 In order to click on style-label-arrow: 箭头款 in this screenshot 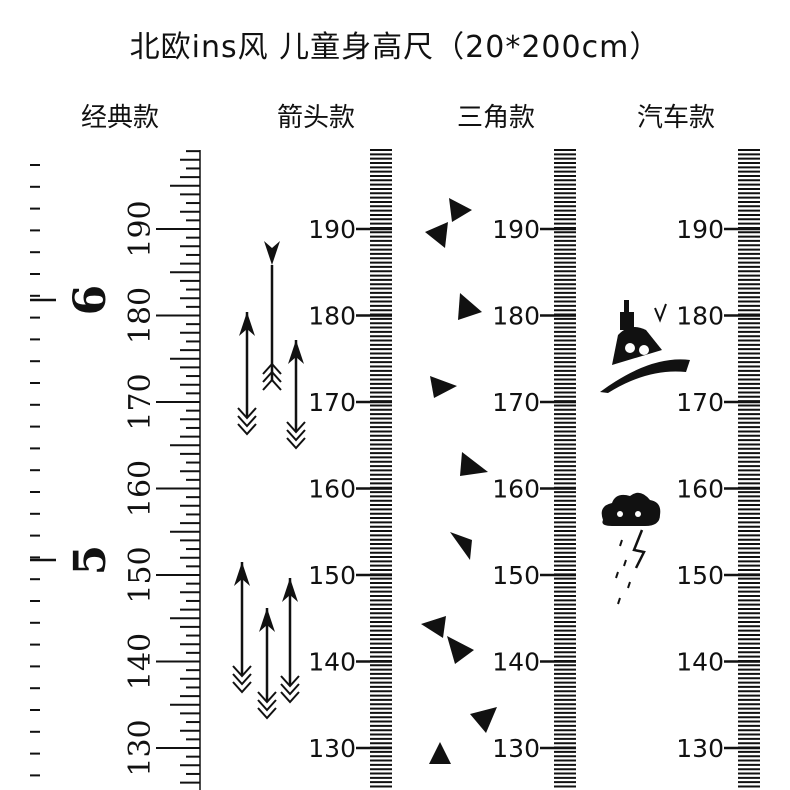, I will do `click(315, 118)`.